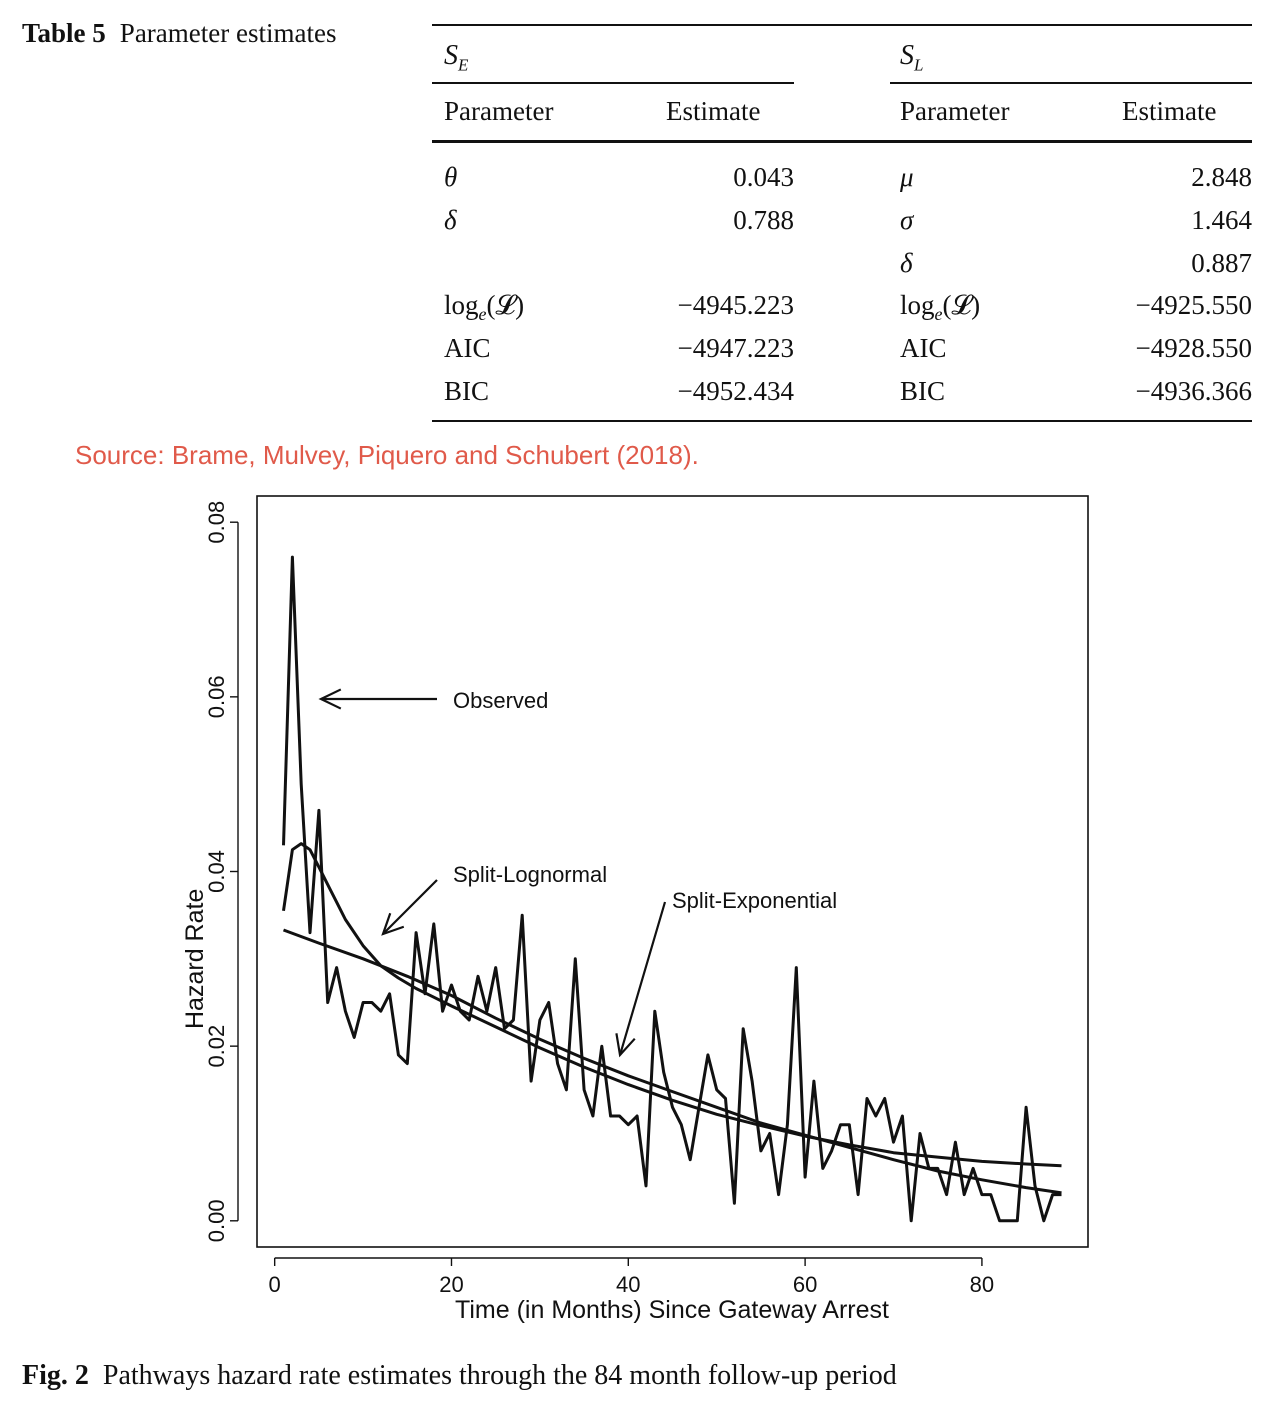  What do you see at coordinates (451, 177) in the screenshot?
I see `table-cell-param: θ` at bounding box center [451, 177].